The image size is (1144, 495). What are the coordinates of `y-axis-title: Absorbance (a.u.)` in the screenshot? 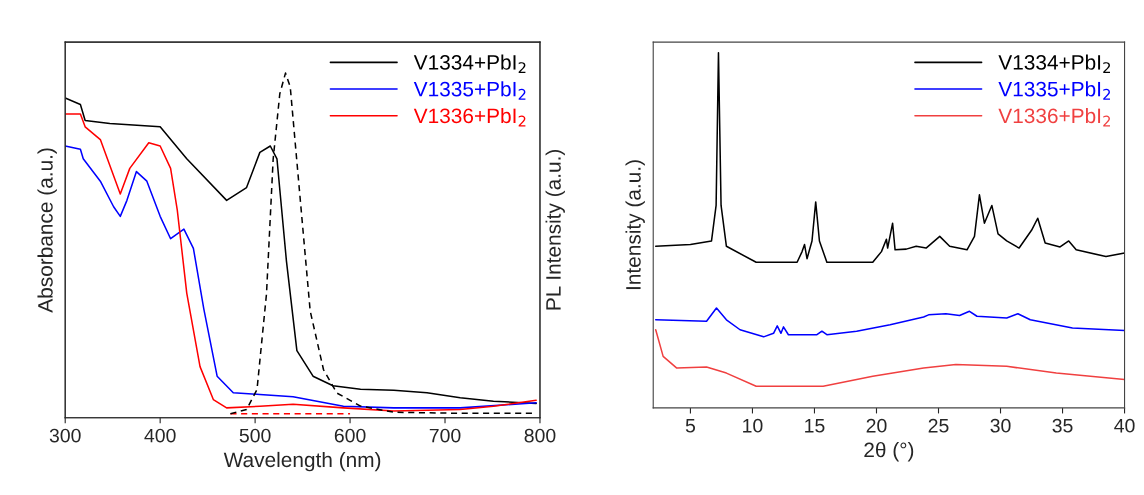 It's located at (47, 230).